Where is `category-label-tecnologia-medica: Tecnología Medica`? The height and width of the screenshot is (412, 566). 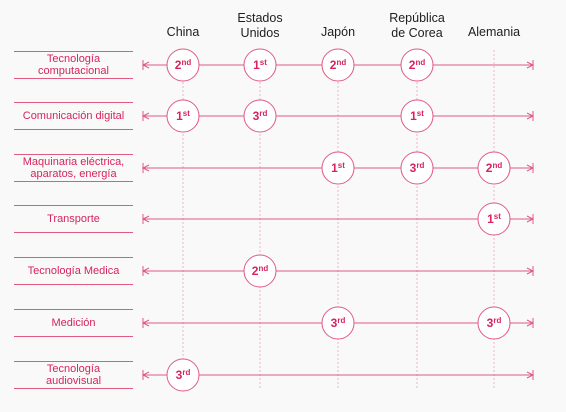 category-label-tecnologia-medica: Tecnología Medica is located at coordinates (73, 271).